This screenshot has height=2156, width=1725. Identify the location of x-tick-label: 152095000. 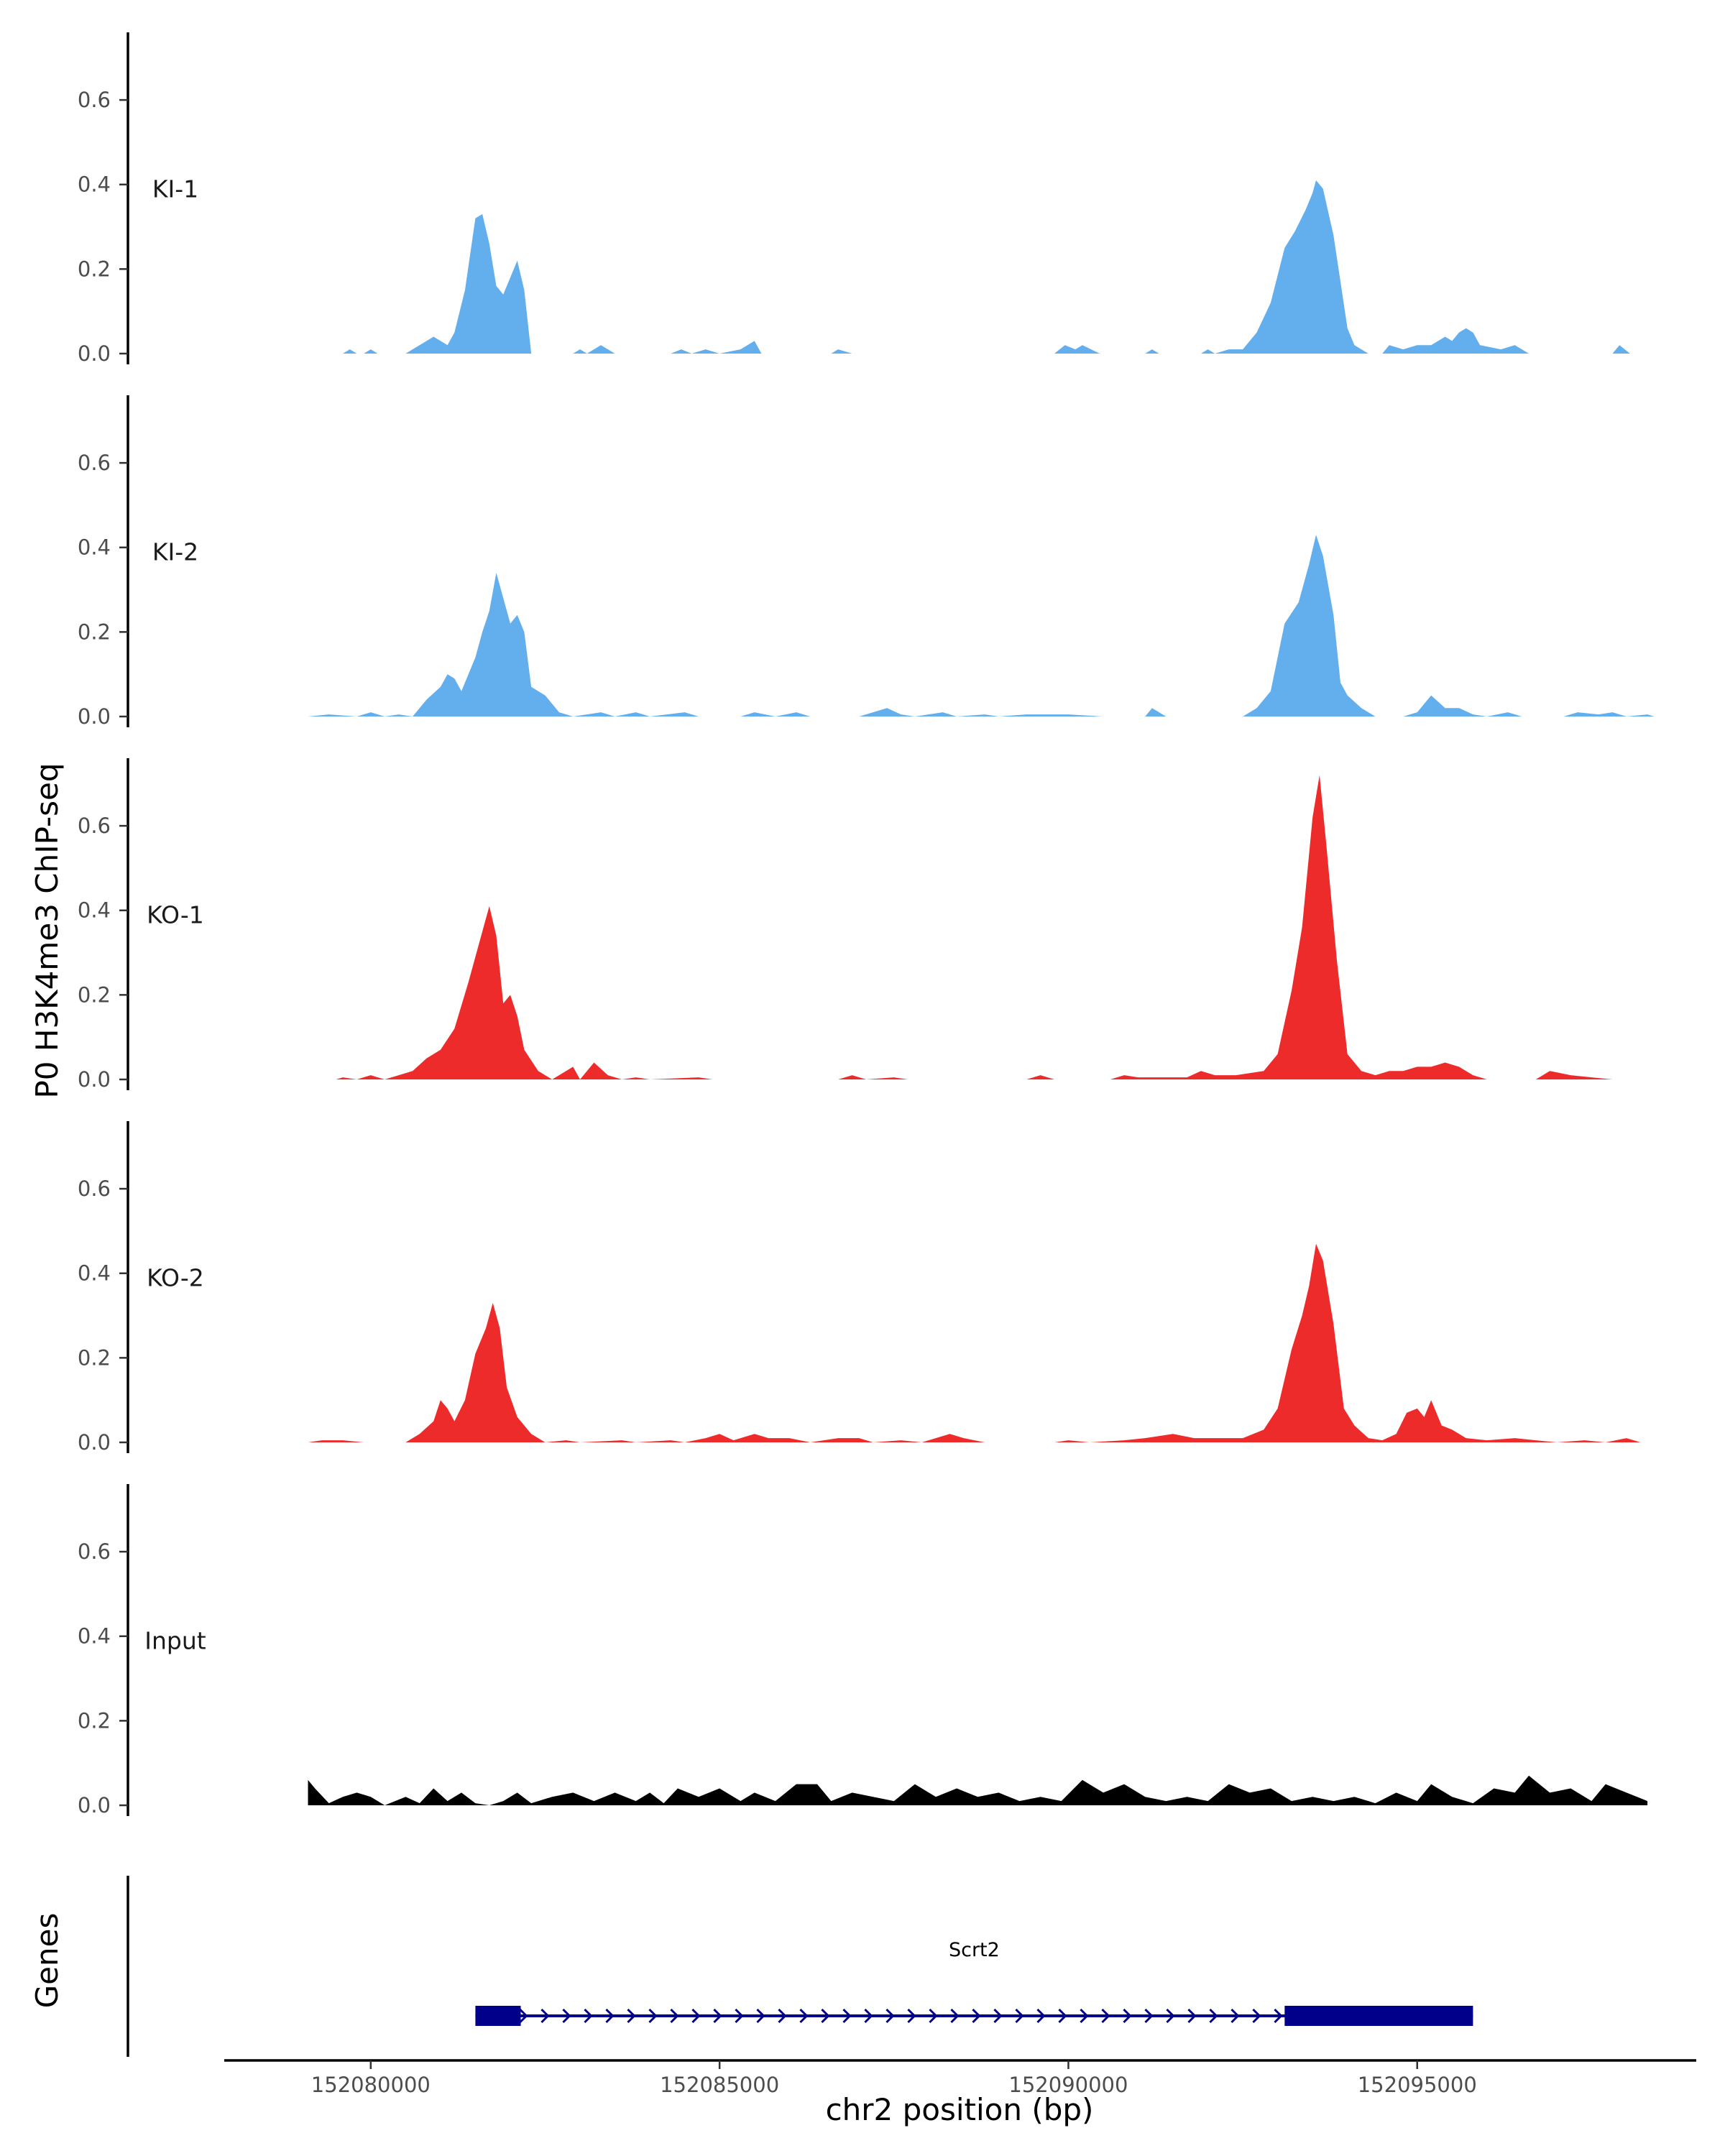
(1417, 2085).